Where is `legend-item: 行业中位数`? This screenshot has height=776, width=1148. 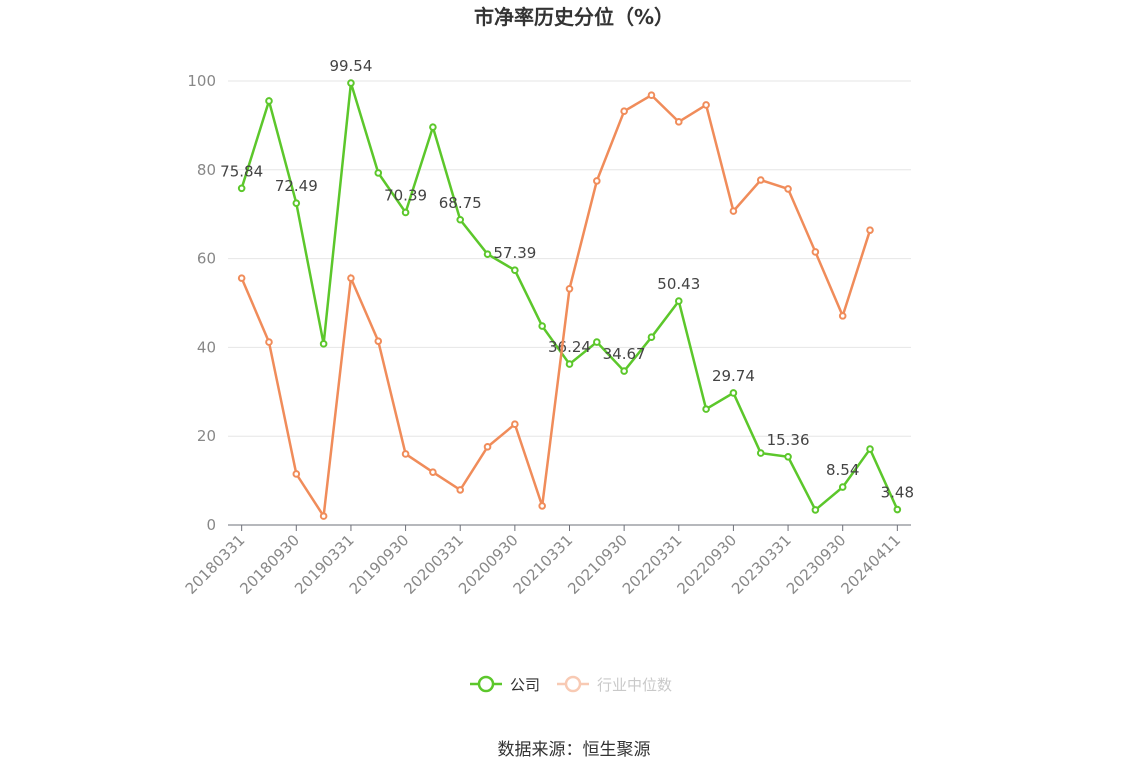
legend-item: 行业中位数 is located at coordinates (614, 684).